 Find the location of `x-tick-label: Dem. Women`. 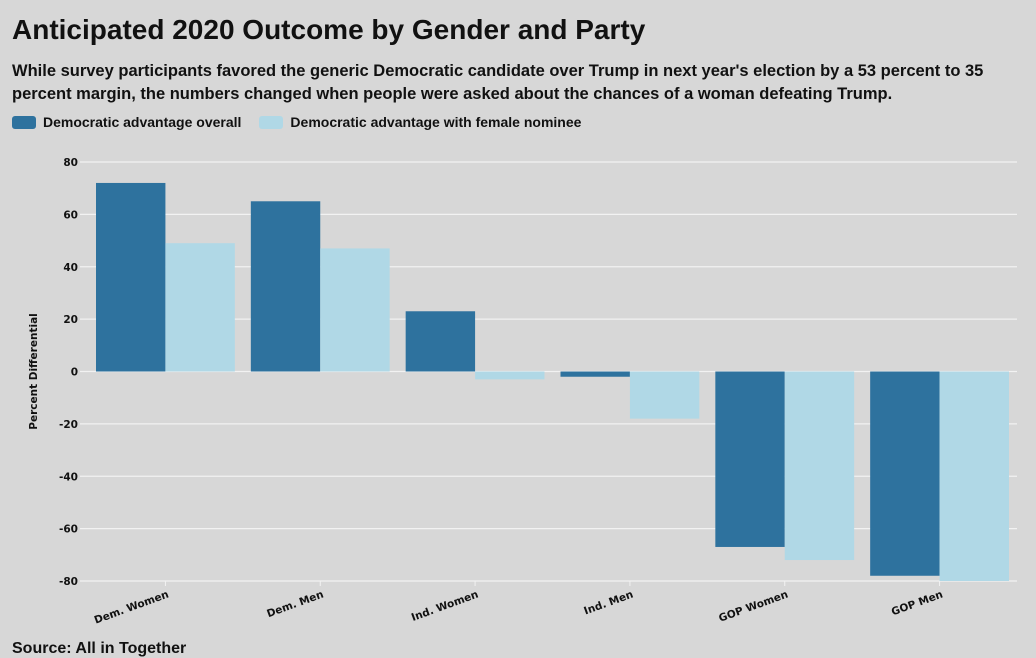

x-tick-label: Dem. Women is located at coordinates (132, 608).